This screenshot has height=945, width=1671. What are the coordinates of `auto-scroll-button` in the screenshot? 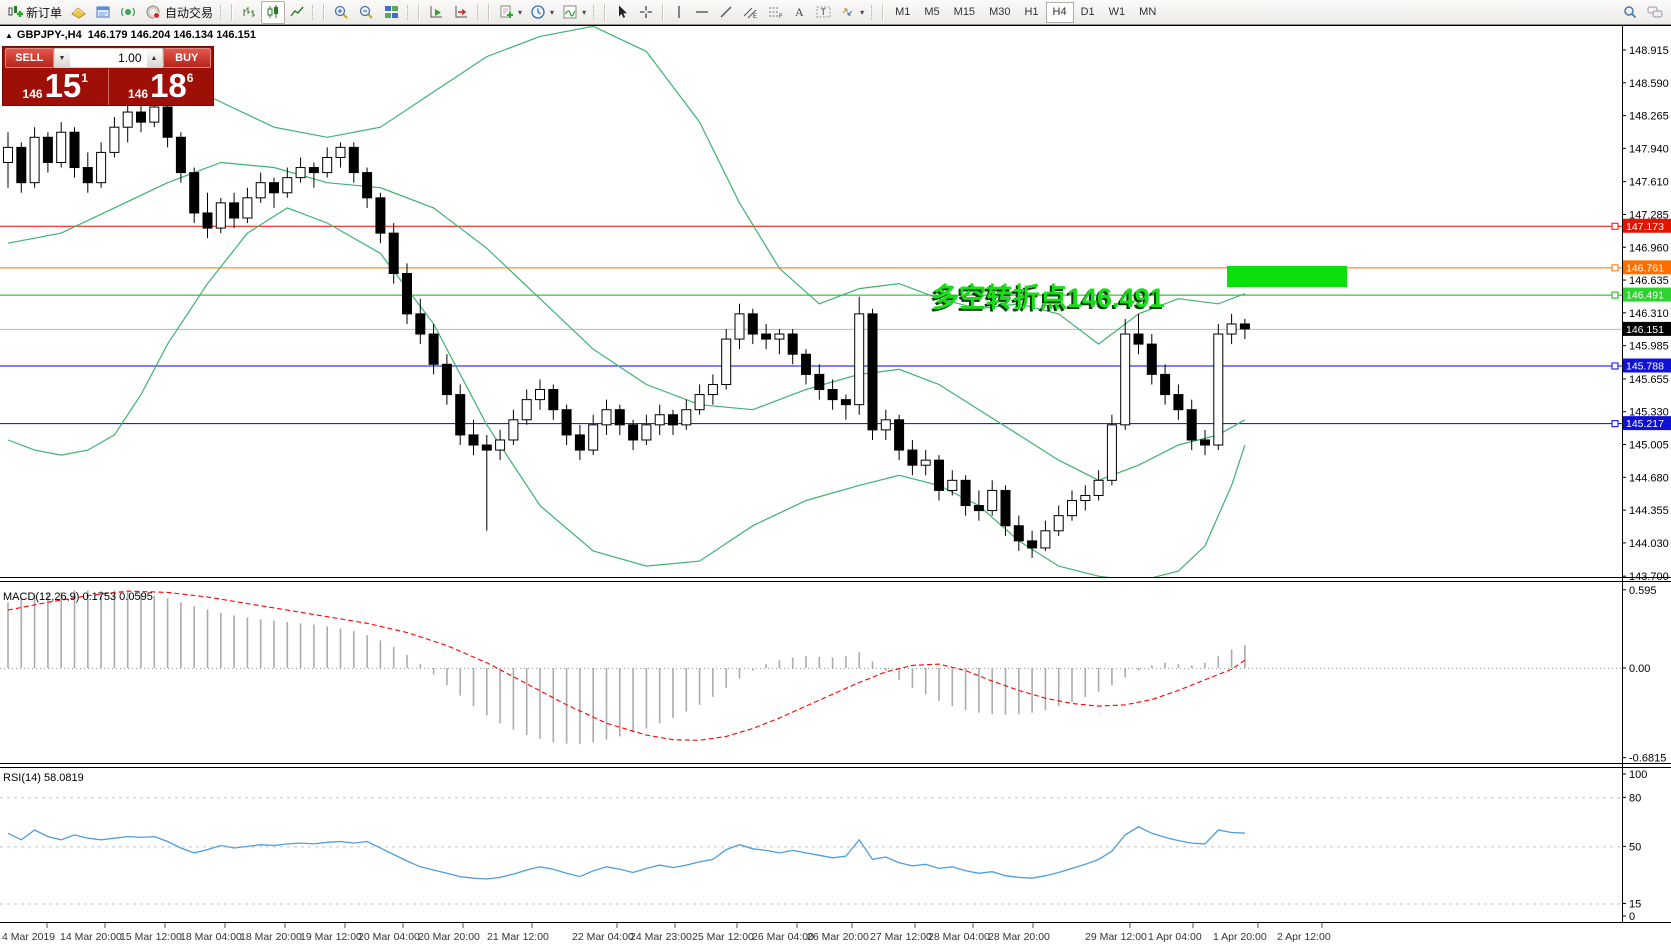 It's located at (436, 12).